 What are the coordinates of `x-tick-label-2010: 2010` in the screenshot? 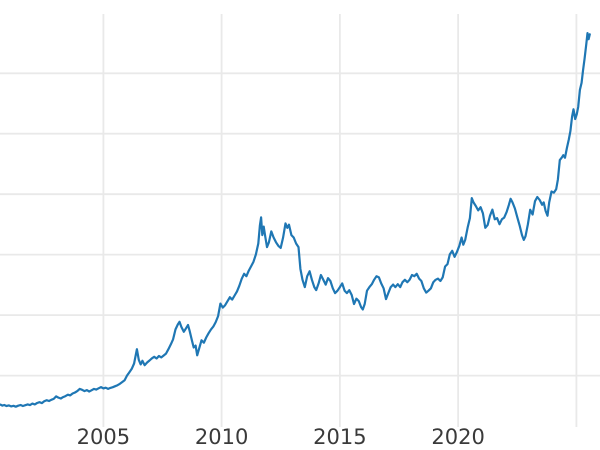 It's located at (221, 437).